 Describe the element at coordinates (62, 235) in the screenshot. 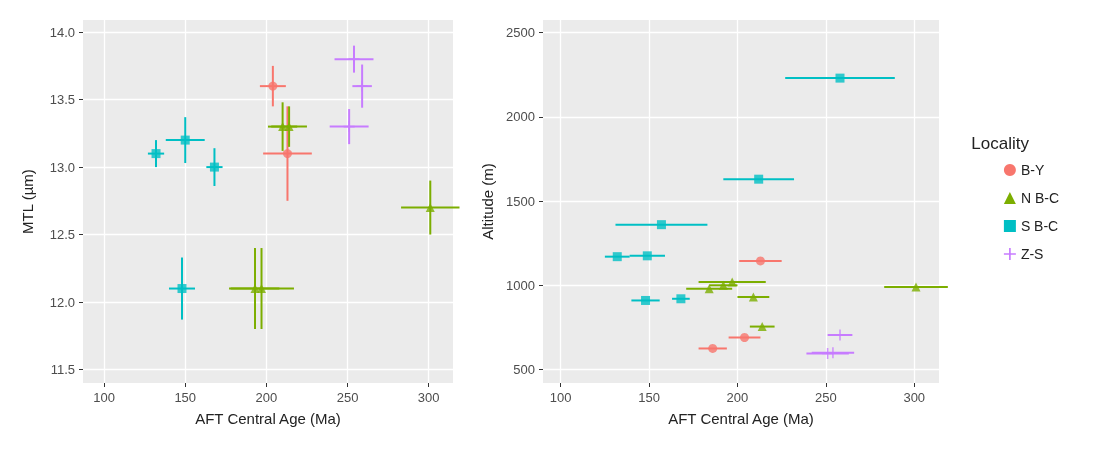

I see `y-tick-label: 12.5` at that location.